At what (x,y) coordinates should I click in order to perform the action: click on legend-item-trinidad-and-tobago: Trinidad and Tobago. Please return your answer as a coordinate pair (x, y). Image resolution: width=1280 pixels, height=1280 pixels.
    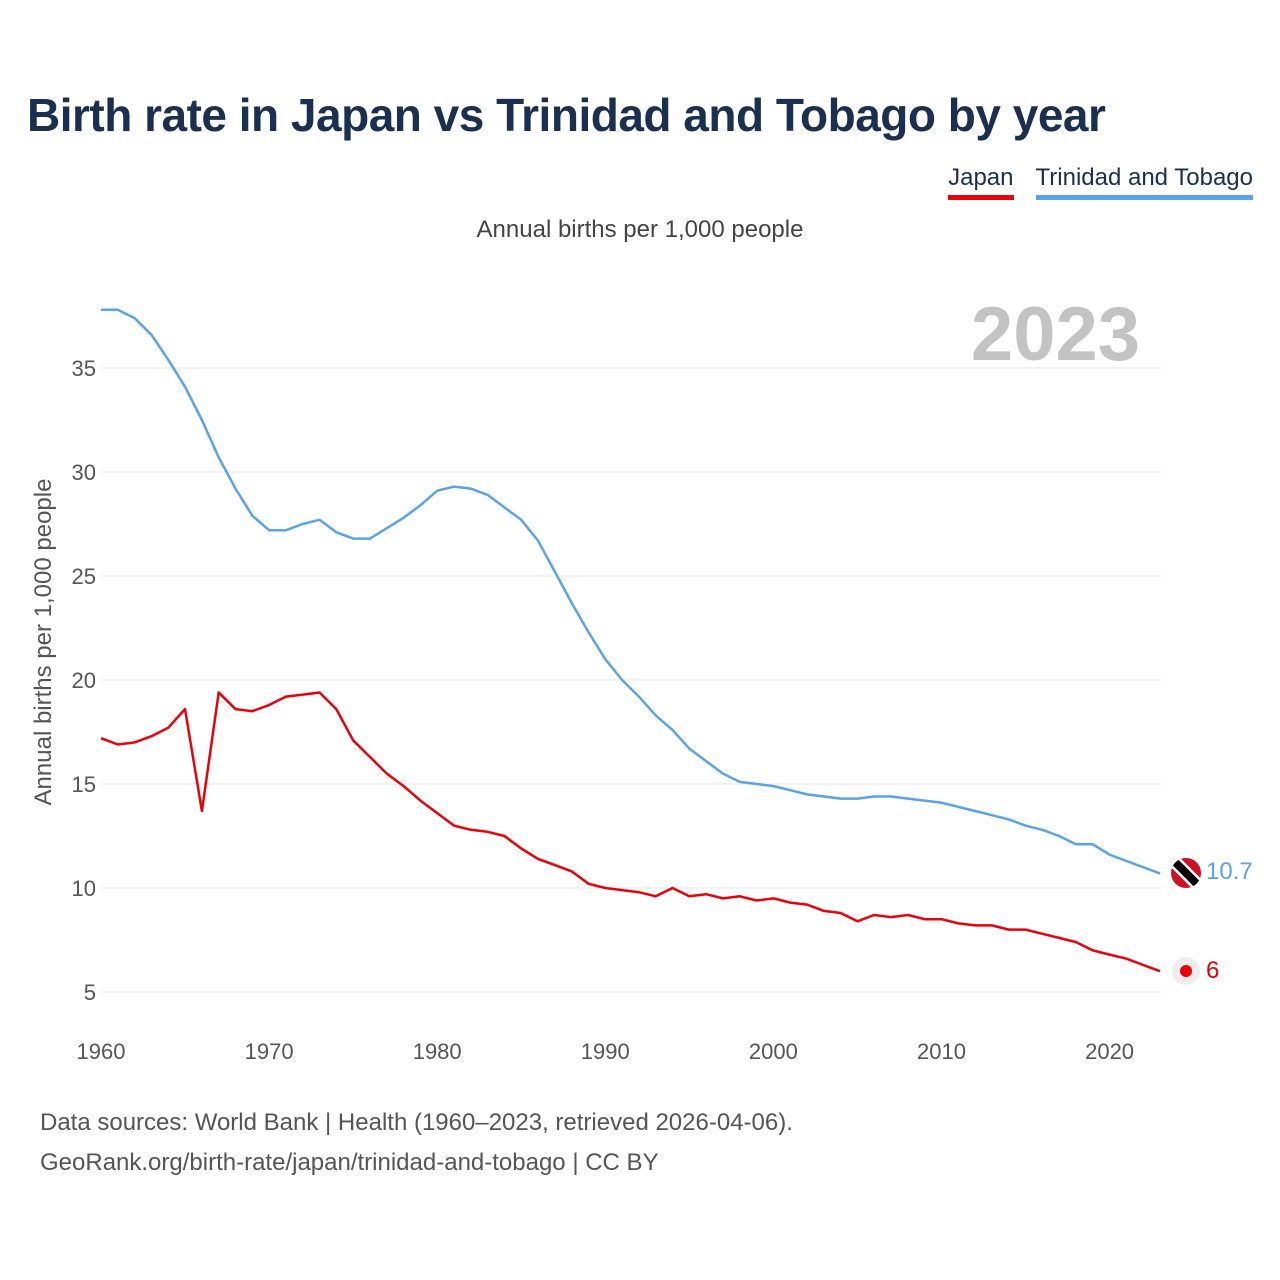
    Looking at the image, I should click on (1144, 182).